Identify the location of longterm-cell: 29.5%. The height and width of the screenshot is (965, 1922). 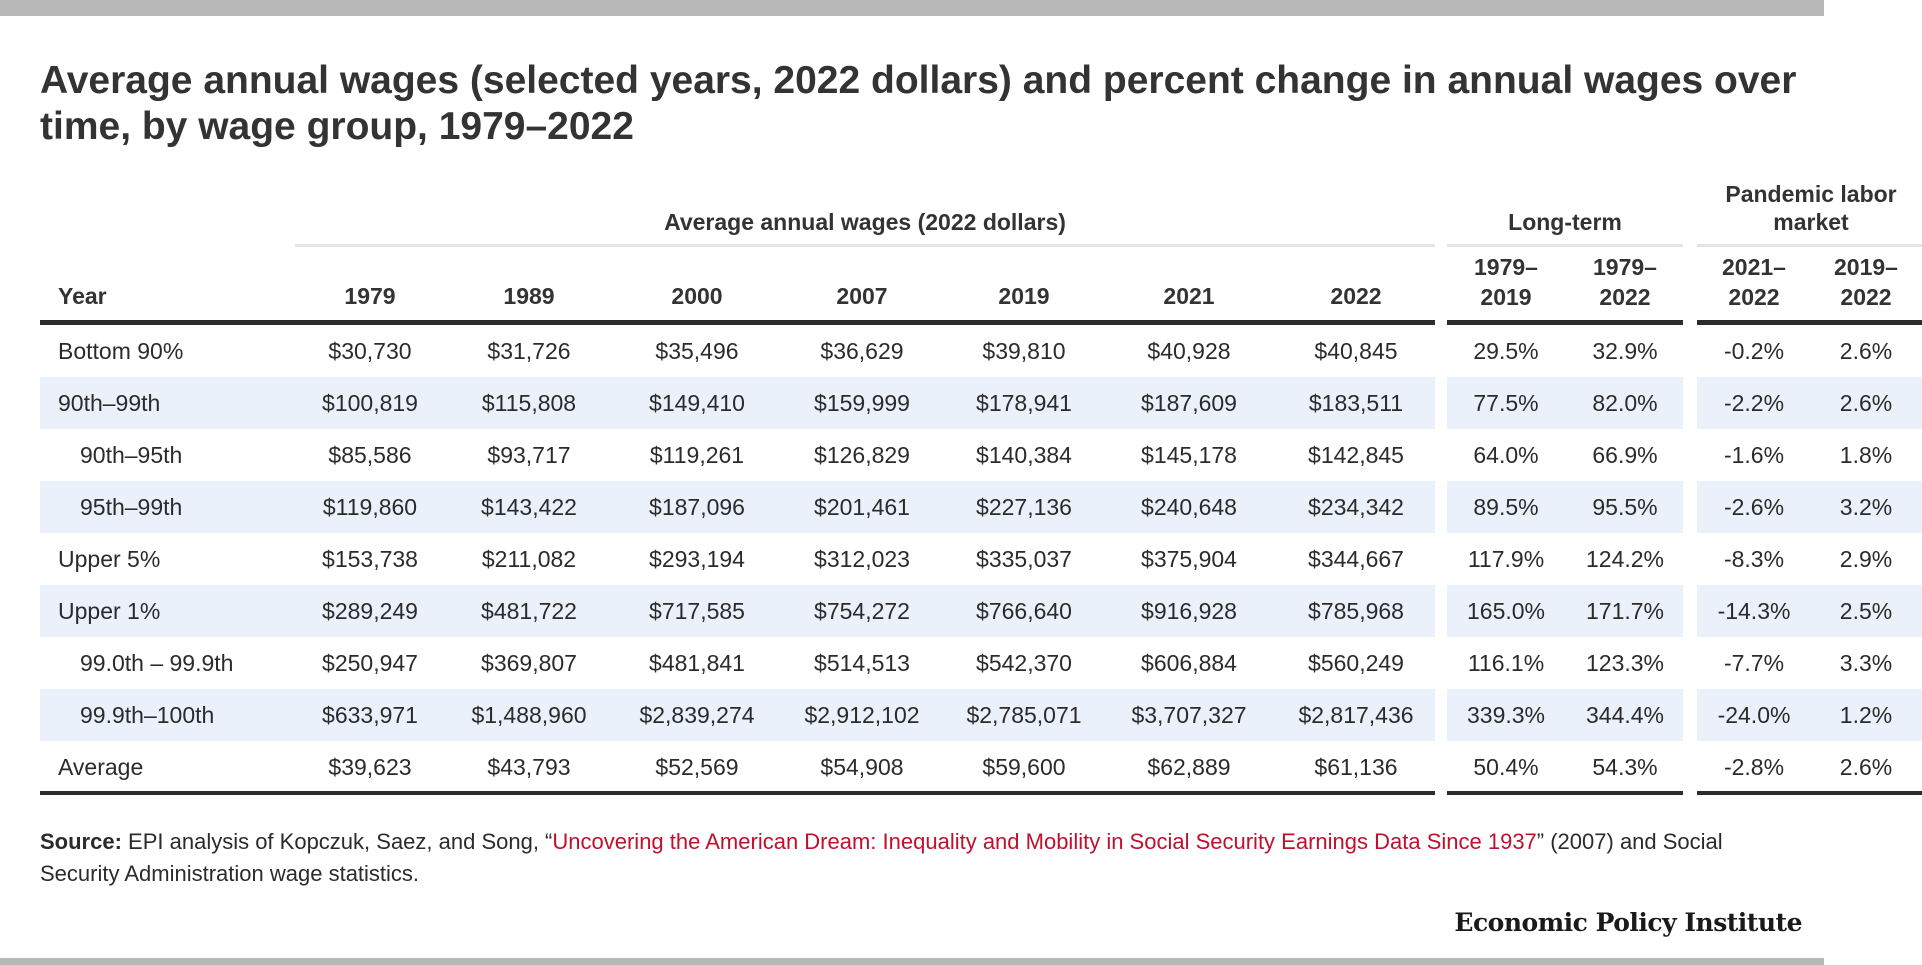
(1506, 351).